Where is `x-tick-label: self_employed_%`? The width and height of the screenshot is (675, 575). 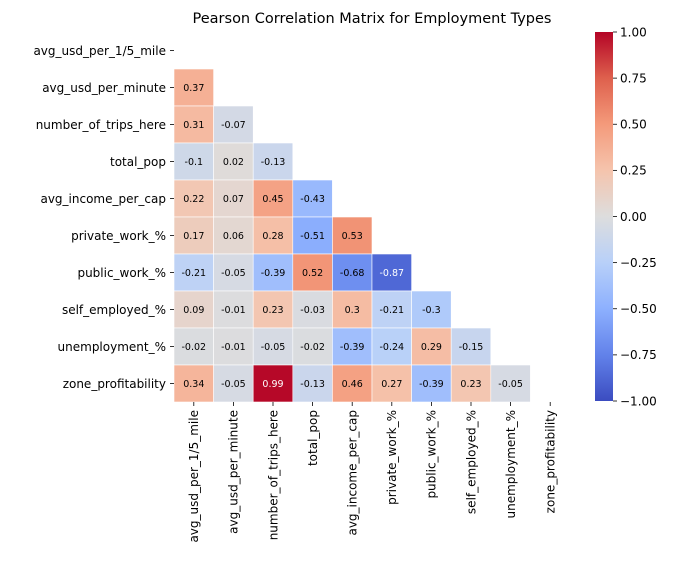 x-tick-label: self_employed_% is located at coordinates (471, 462).